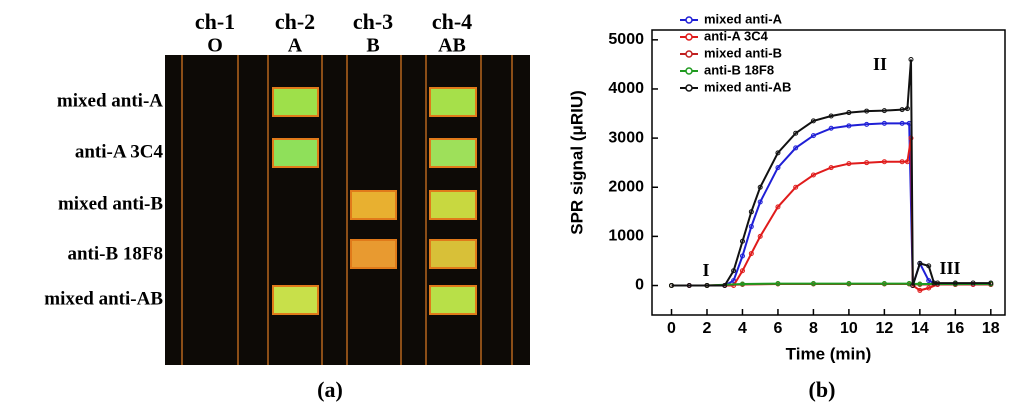  Describe the element at coordinates (330, 389) in the screenshot. I see `panel-label: (a)` at that location.